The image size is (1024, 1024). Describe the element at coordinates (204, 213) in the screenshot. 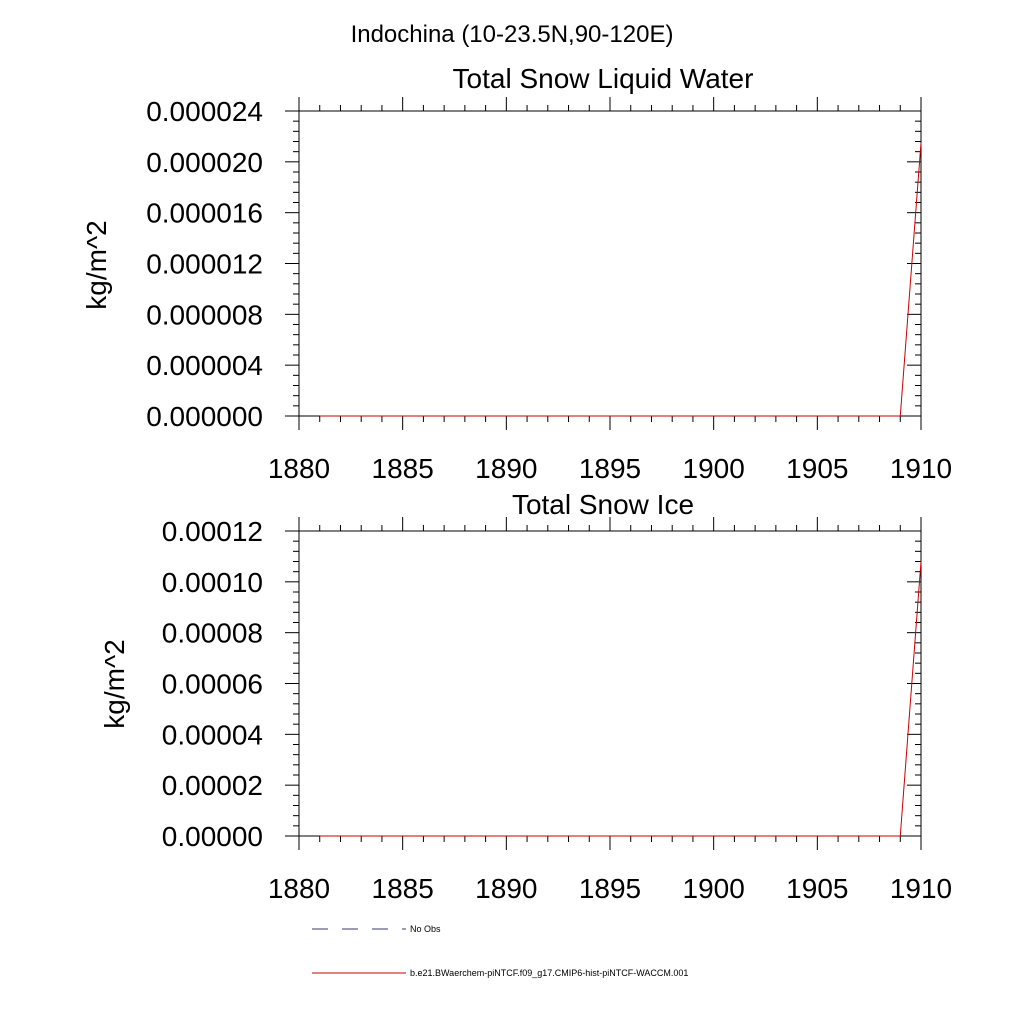

I see `y-tick-label: 0.000016` at that location.